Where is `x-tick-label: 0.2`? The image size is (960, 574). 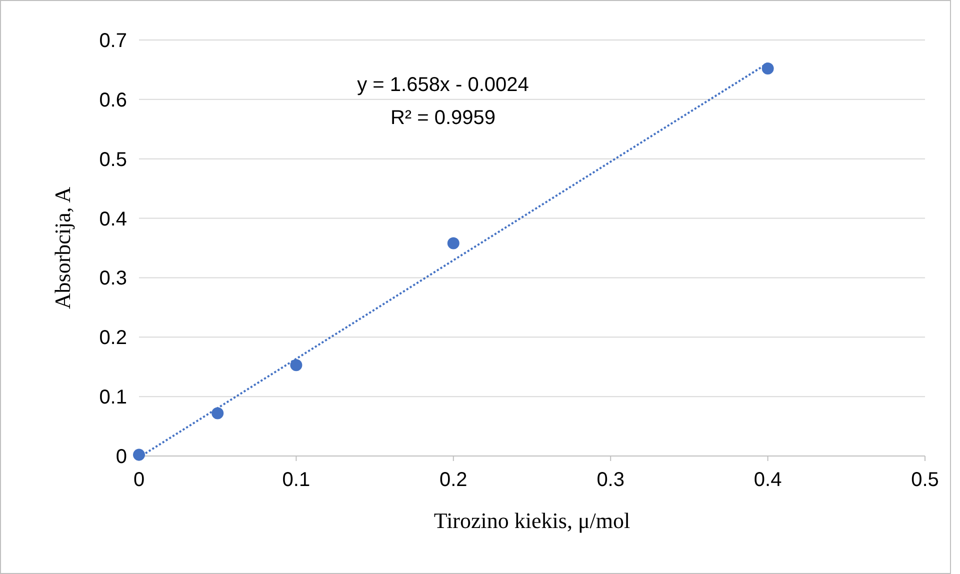
x-tick-label: 0.2 is located at coordinates (453, 480).